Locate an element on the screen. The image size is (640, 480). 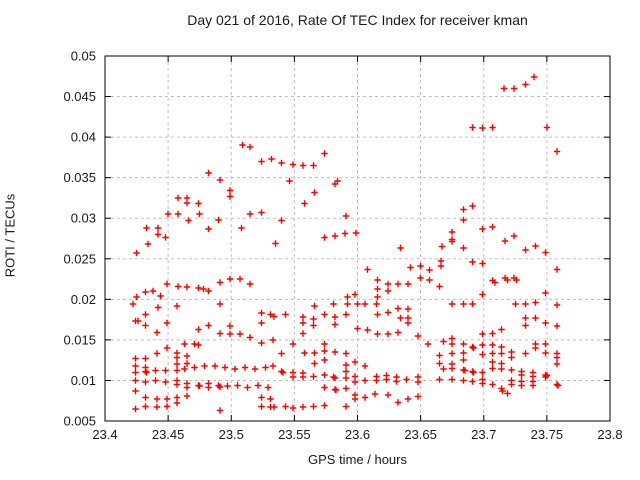
x-axis-label: GPS time / hours is located at coordinates (357, 459).